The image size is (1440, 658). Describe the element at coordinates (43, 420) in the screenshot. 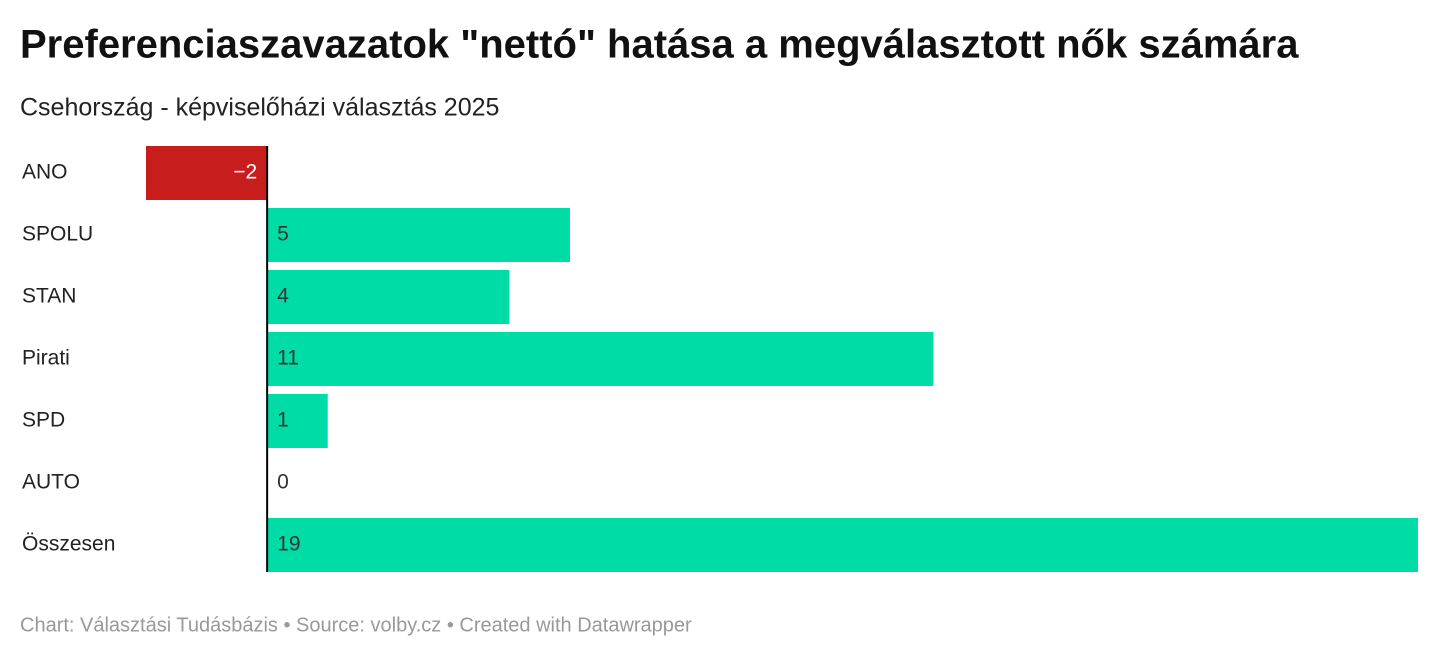

I see `category-label: SPD` at that location.